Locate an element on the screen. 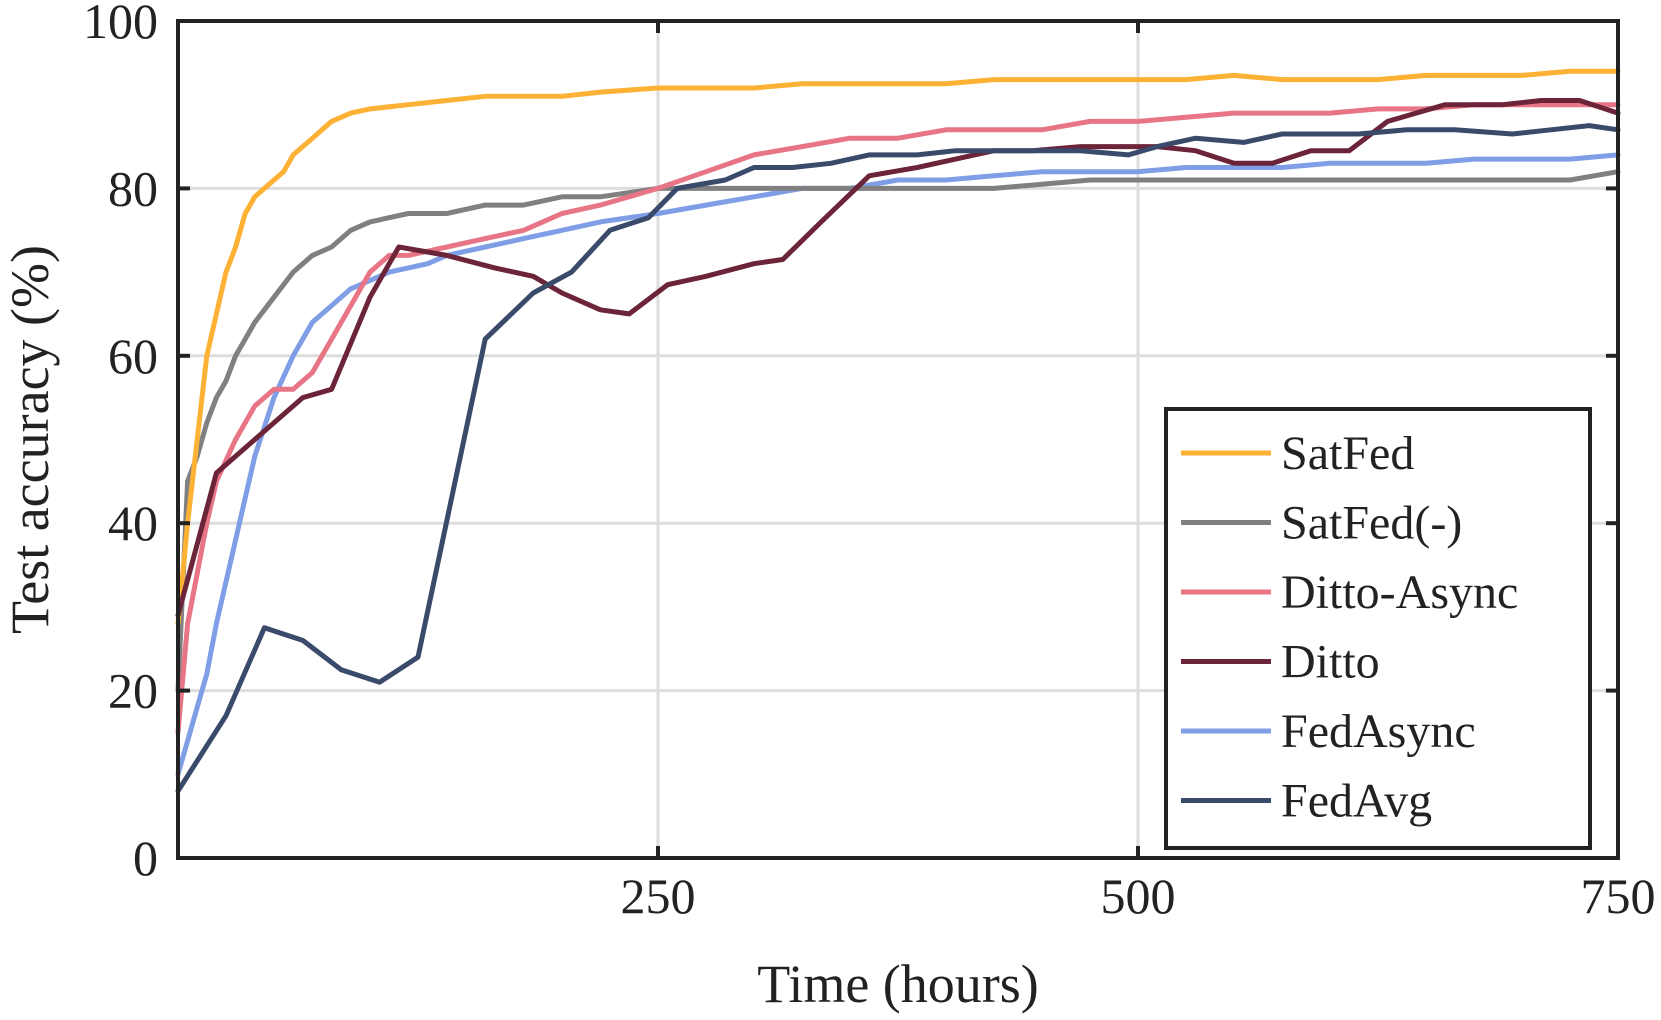 This screenshot has width=1661, height=1020. y-tick-label: 0 is located at coordinates (145, 858).